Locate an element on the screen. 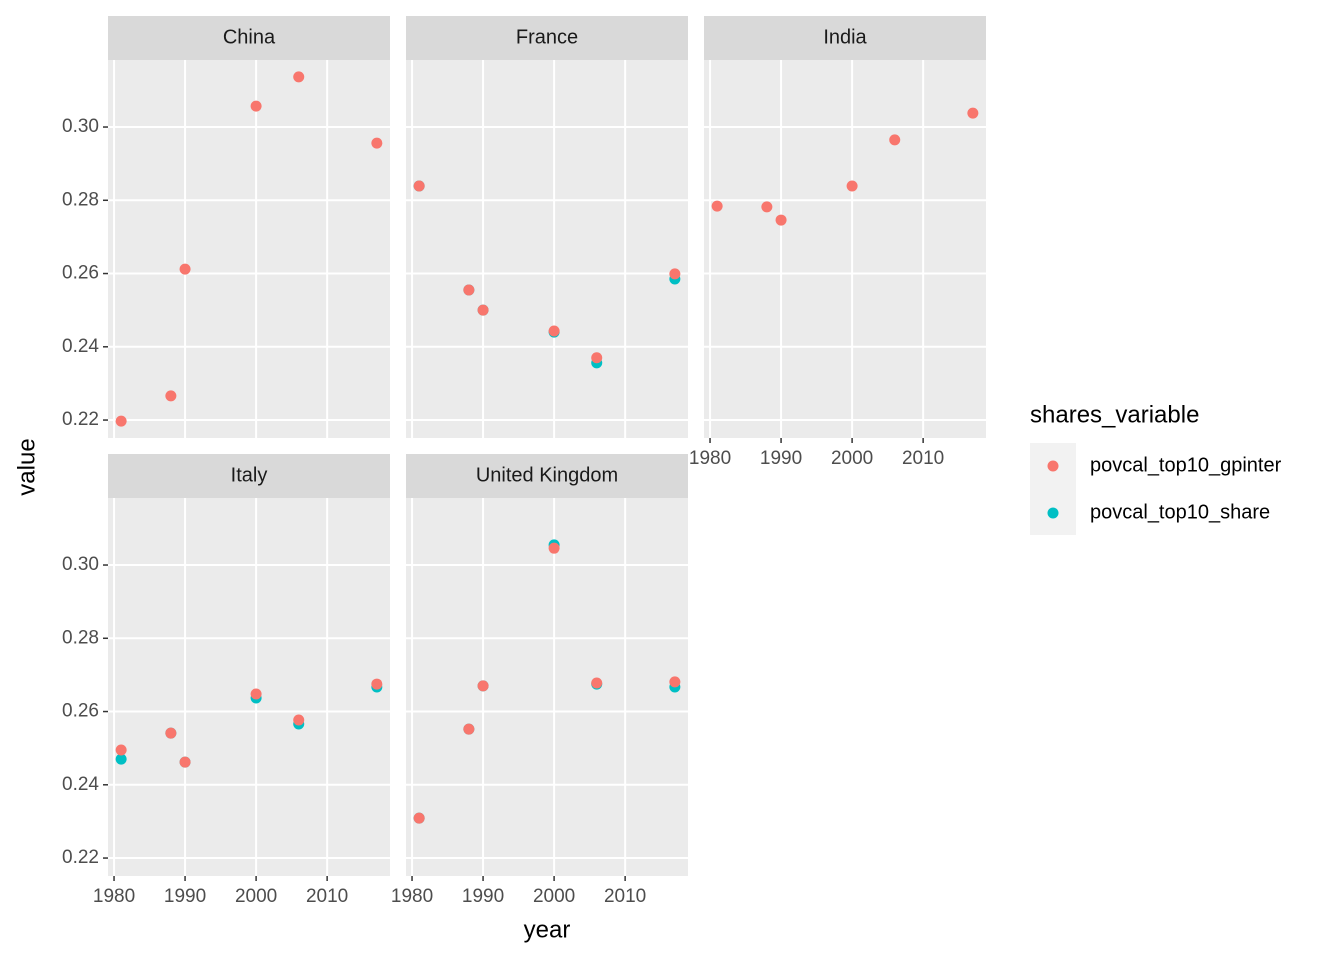 Image resolution: width=1344 pixels, height=960 pixels. legend-title: shares_variable is located at coordinates (1114, 414).